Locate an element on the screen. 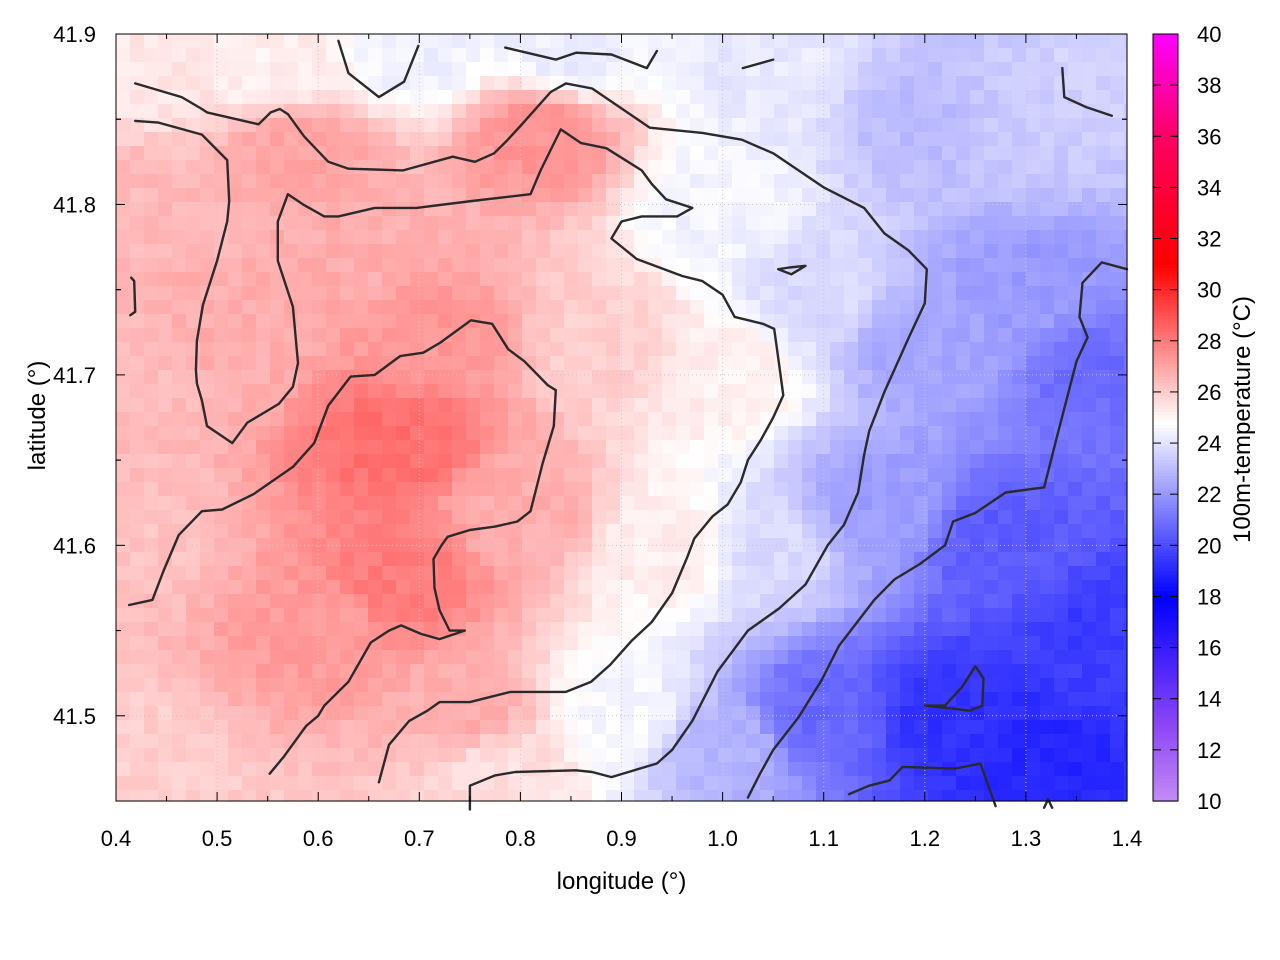 This screenshot has width=1280, height=960. contour-line is located at coordinates (1087, 91).